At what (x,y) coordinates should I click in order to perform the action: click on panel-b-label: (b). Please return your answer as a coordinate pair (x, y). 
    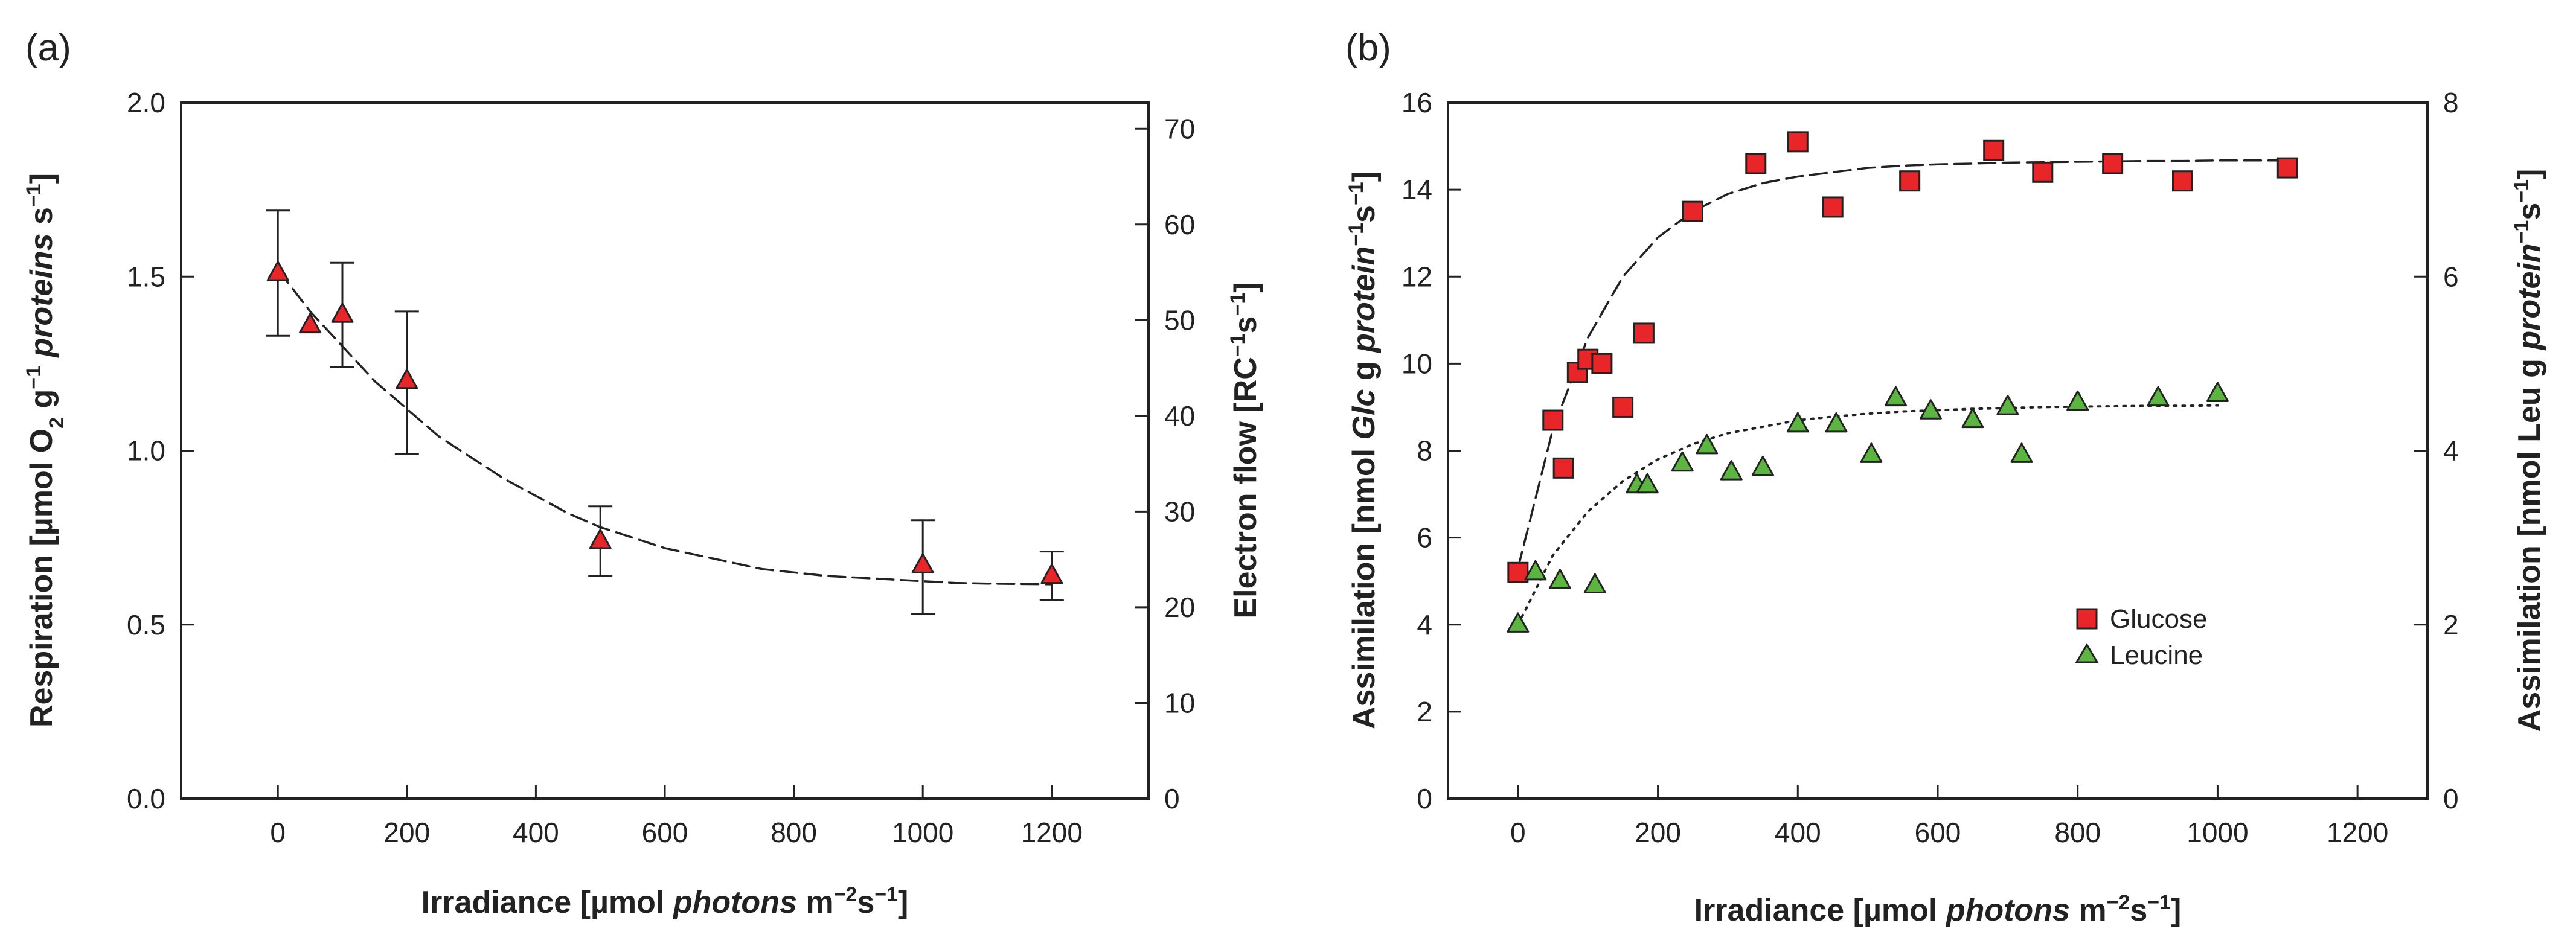
    Looking at the image, I should click on (1368, 48).